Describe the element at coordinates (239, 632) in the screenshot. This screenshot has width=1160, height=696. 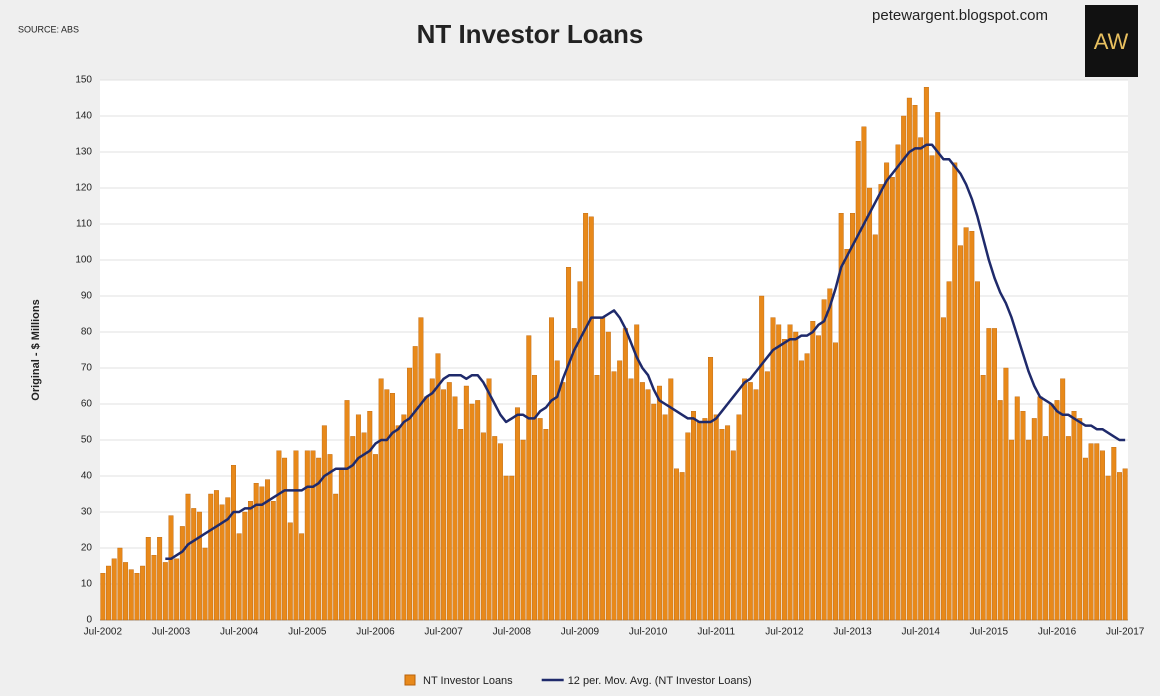
I see `x-tick-label: Jul-2004` at that location.